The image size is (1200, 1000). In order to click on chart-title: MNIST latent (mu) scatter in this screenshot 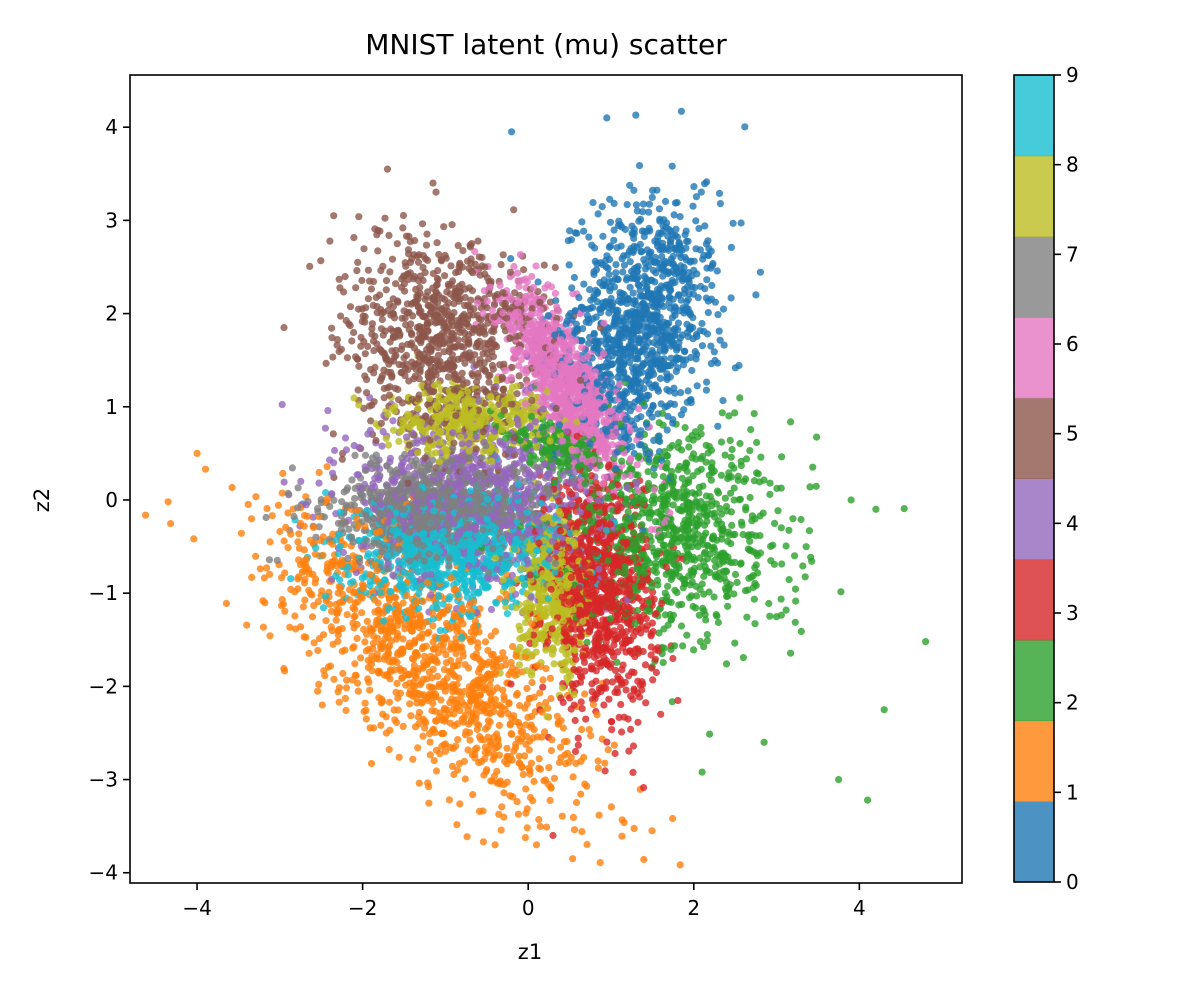, I will do `click(546, 44)`.